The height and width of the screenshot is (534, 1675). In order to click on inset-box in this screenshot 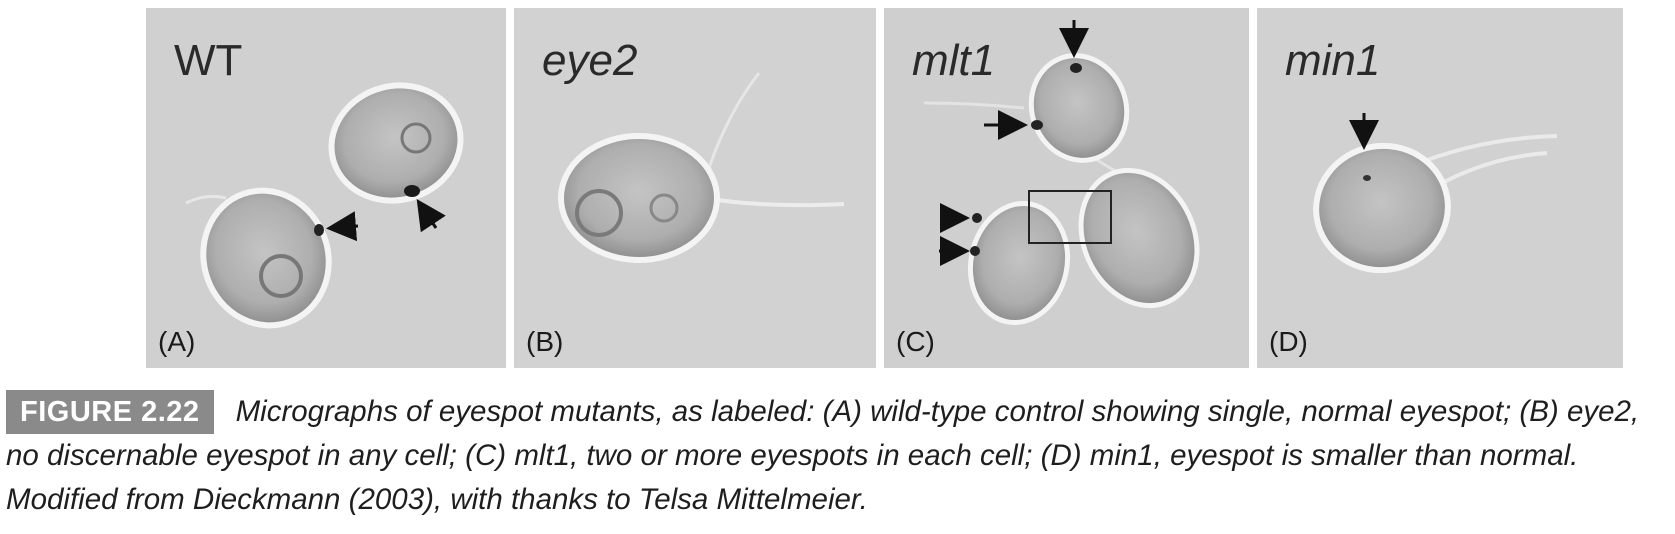, I will do `click(1070, 217)`.